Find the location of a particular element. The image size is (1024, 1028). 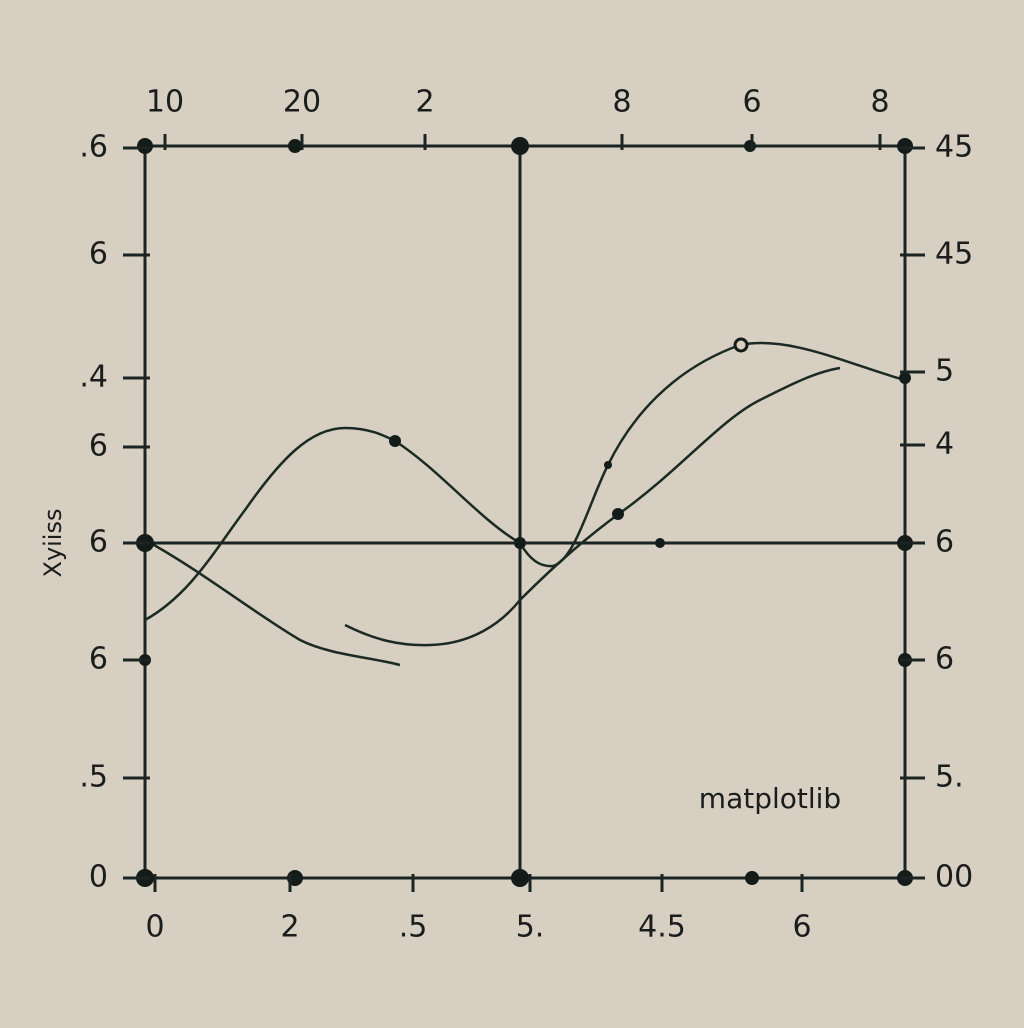

watermark: matplotlib is located at coordinates (770, 798).